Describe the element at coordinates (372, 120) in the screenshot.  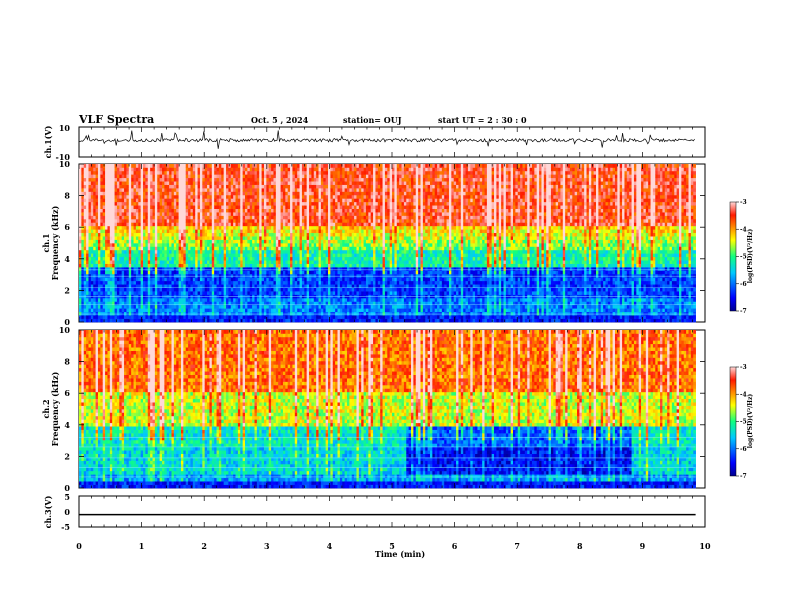
I see `station-label: station= OUJ` at that location.